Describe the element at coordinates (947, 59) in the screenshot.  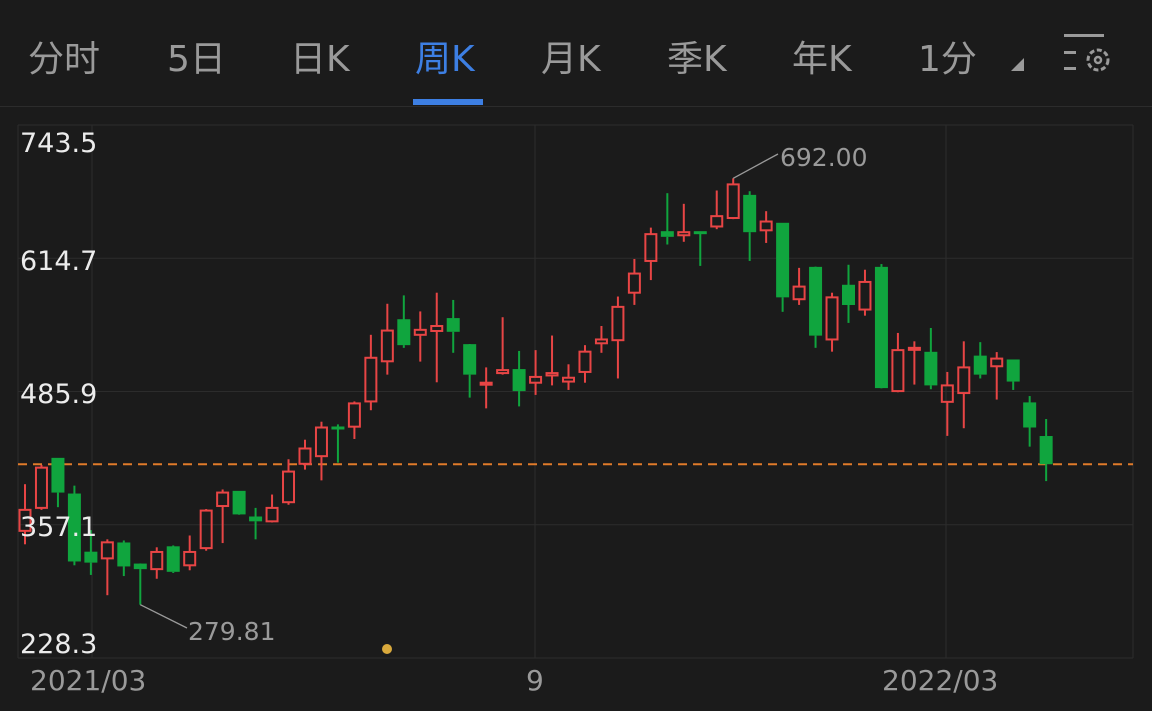
I see `tab-minute-dropdown: 1分` at that location.